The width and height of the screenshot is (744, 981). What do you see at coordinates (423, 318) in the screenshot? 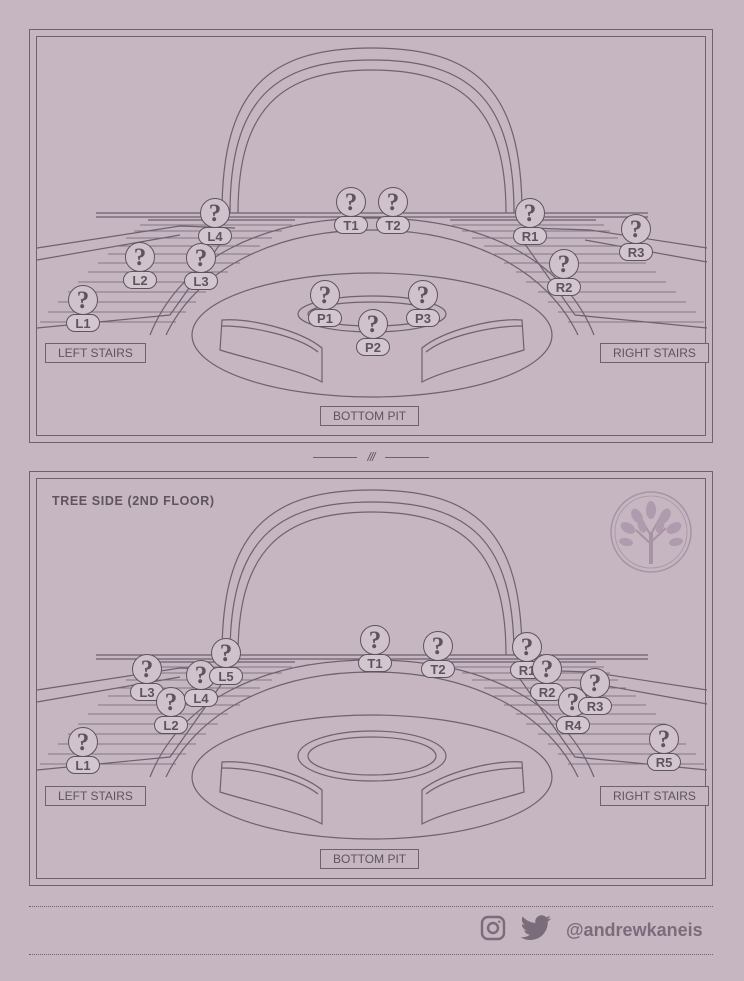
I see `marker-label: P3` at bounding box center [423, 318].